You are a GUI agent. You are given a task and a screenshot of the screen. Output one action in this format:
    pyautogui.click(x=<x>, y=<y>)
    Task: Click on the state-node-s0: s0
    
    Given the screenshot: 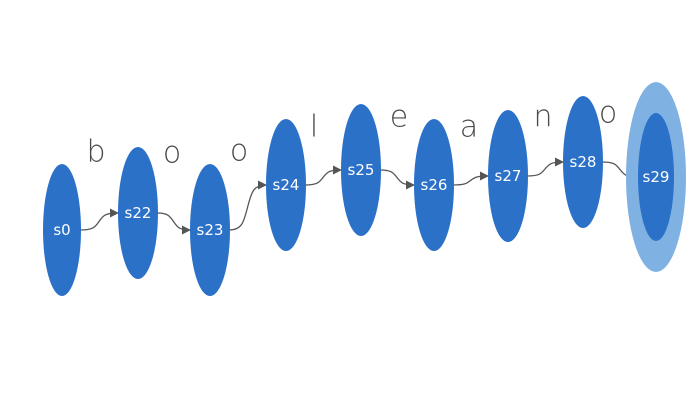 What is the action you would take?
    pyautogui.click(x=62, y=230)
    